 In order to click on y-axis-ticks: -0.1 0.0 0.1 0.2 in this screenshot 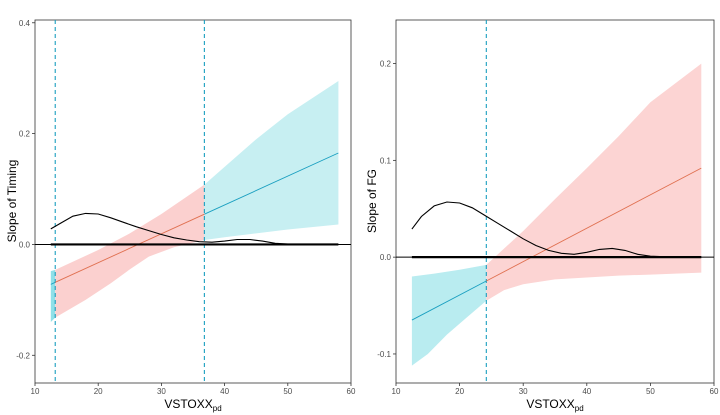, I will do `click(386, 209)`.